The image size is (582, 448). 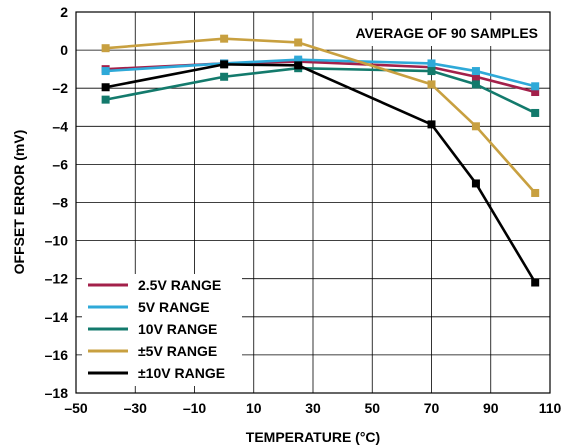 What do you see at coordinates (254, 408) in the screenshot?
I see `x-tick-label: 10` at bounding box center [254, 408].